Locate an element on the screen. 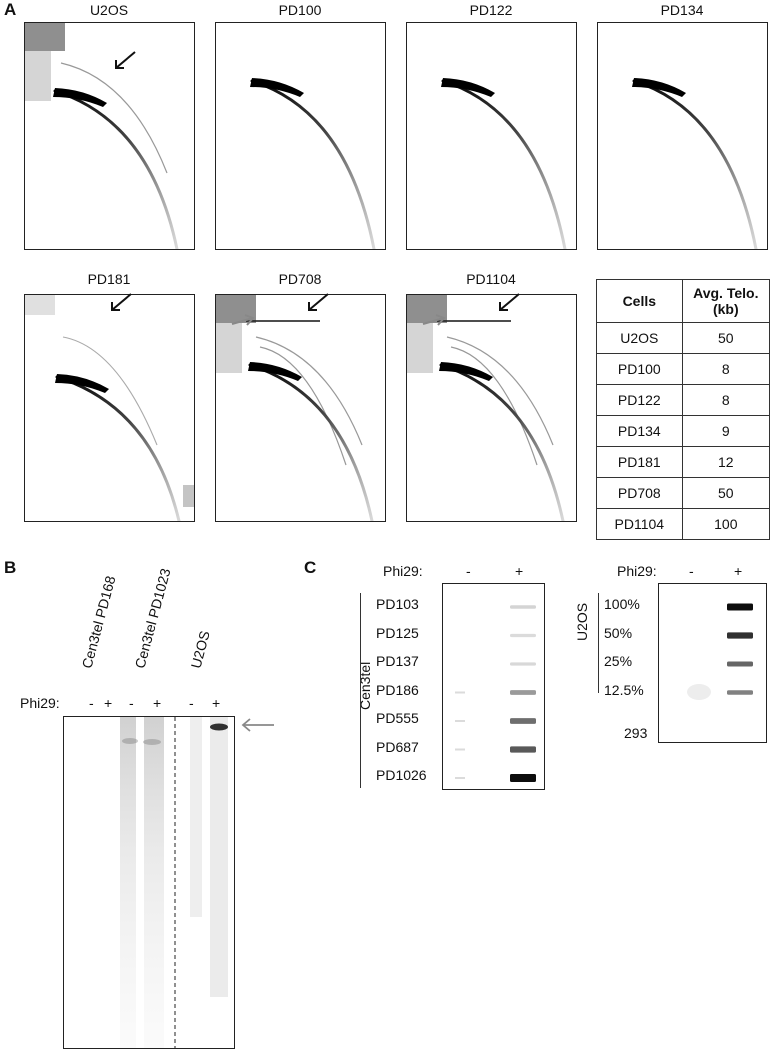  cell-name: PD181 is located at coordinates (639, 462).